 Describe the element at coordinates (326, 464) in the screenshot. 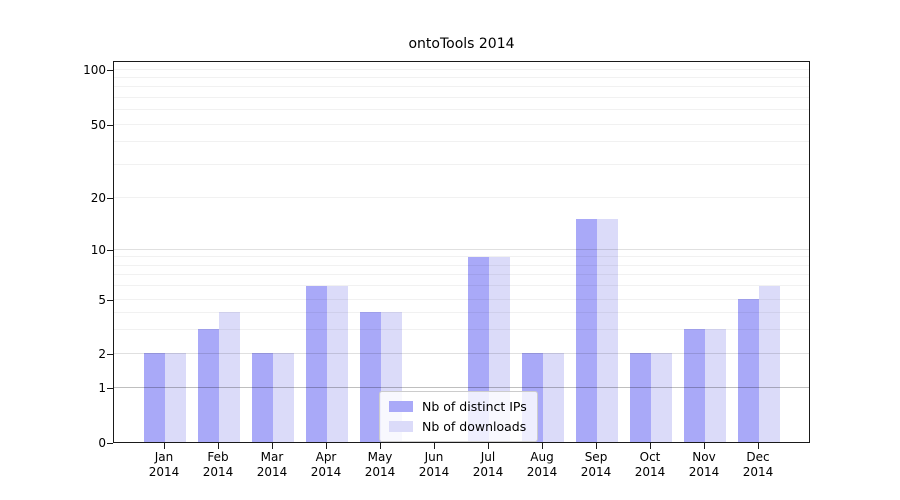

I see `x-tick-label-apr: Apr 2014` at that location.